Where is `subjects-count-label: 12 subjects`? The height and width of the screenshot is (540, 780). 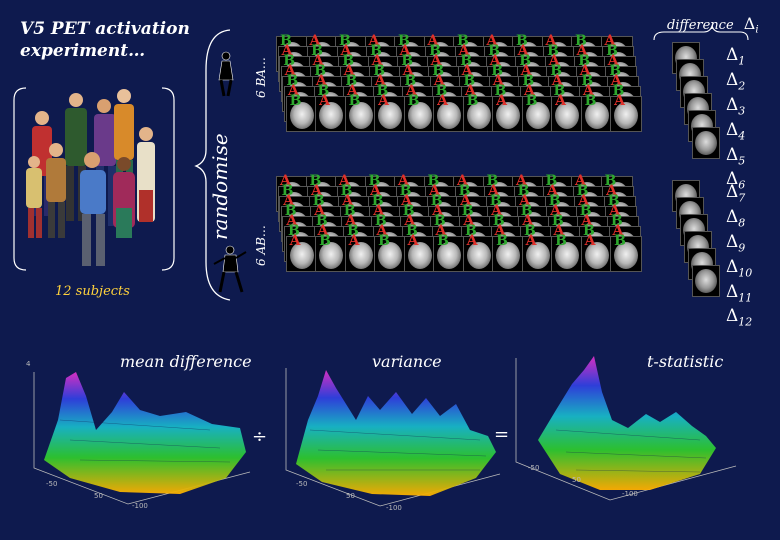
subjects-count-label: 12 subjects is located at coordinates (92, 291).